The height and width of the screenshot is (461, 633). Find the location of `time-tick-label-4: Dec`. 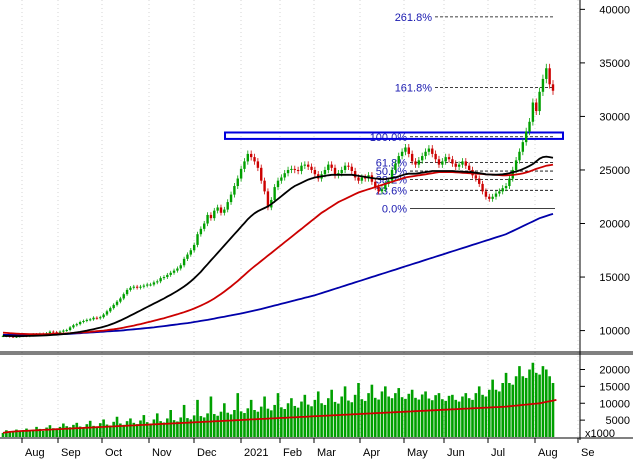

time-tick-label-4: Dec is located at coordinates (207, 453).